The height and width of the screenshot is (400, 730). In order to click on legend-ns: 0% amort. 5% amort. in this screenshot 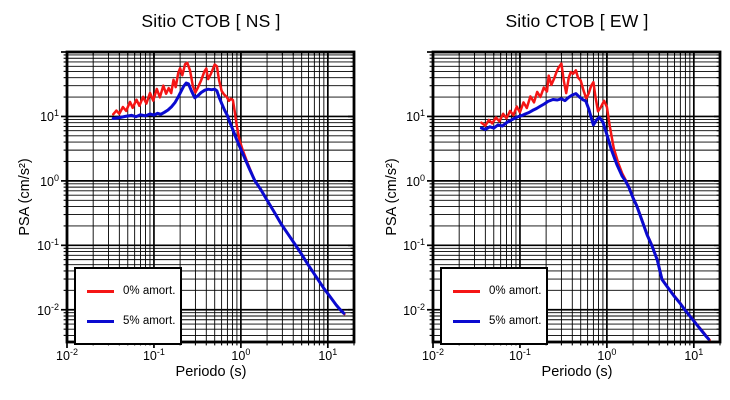, I will do `click(128, 306)`.